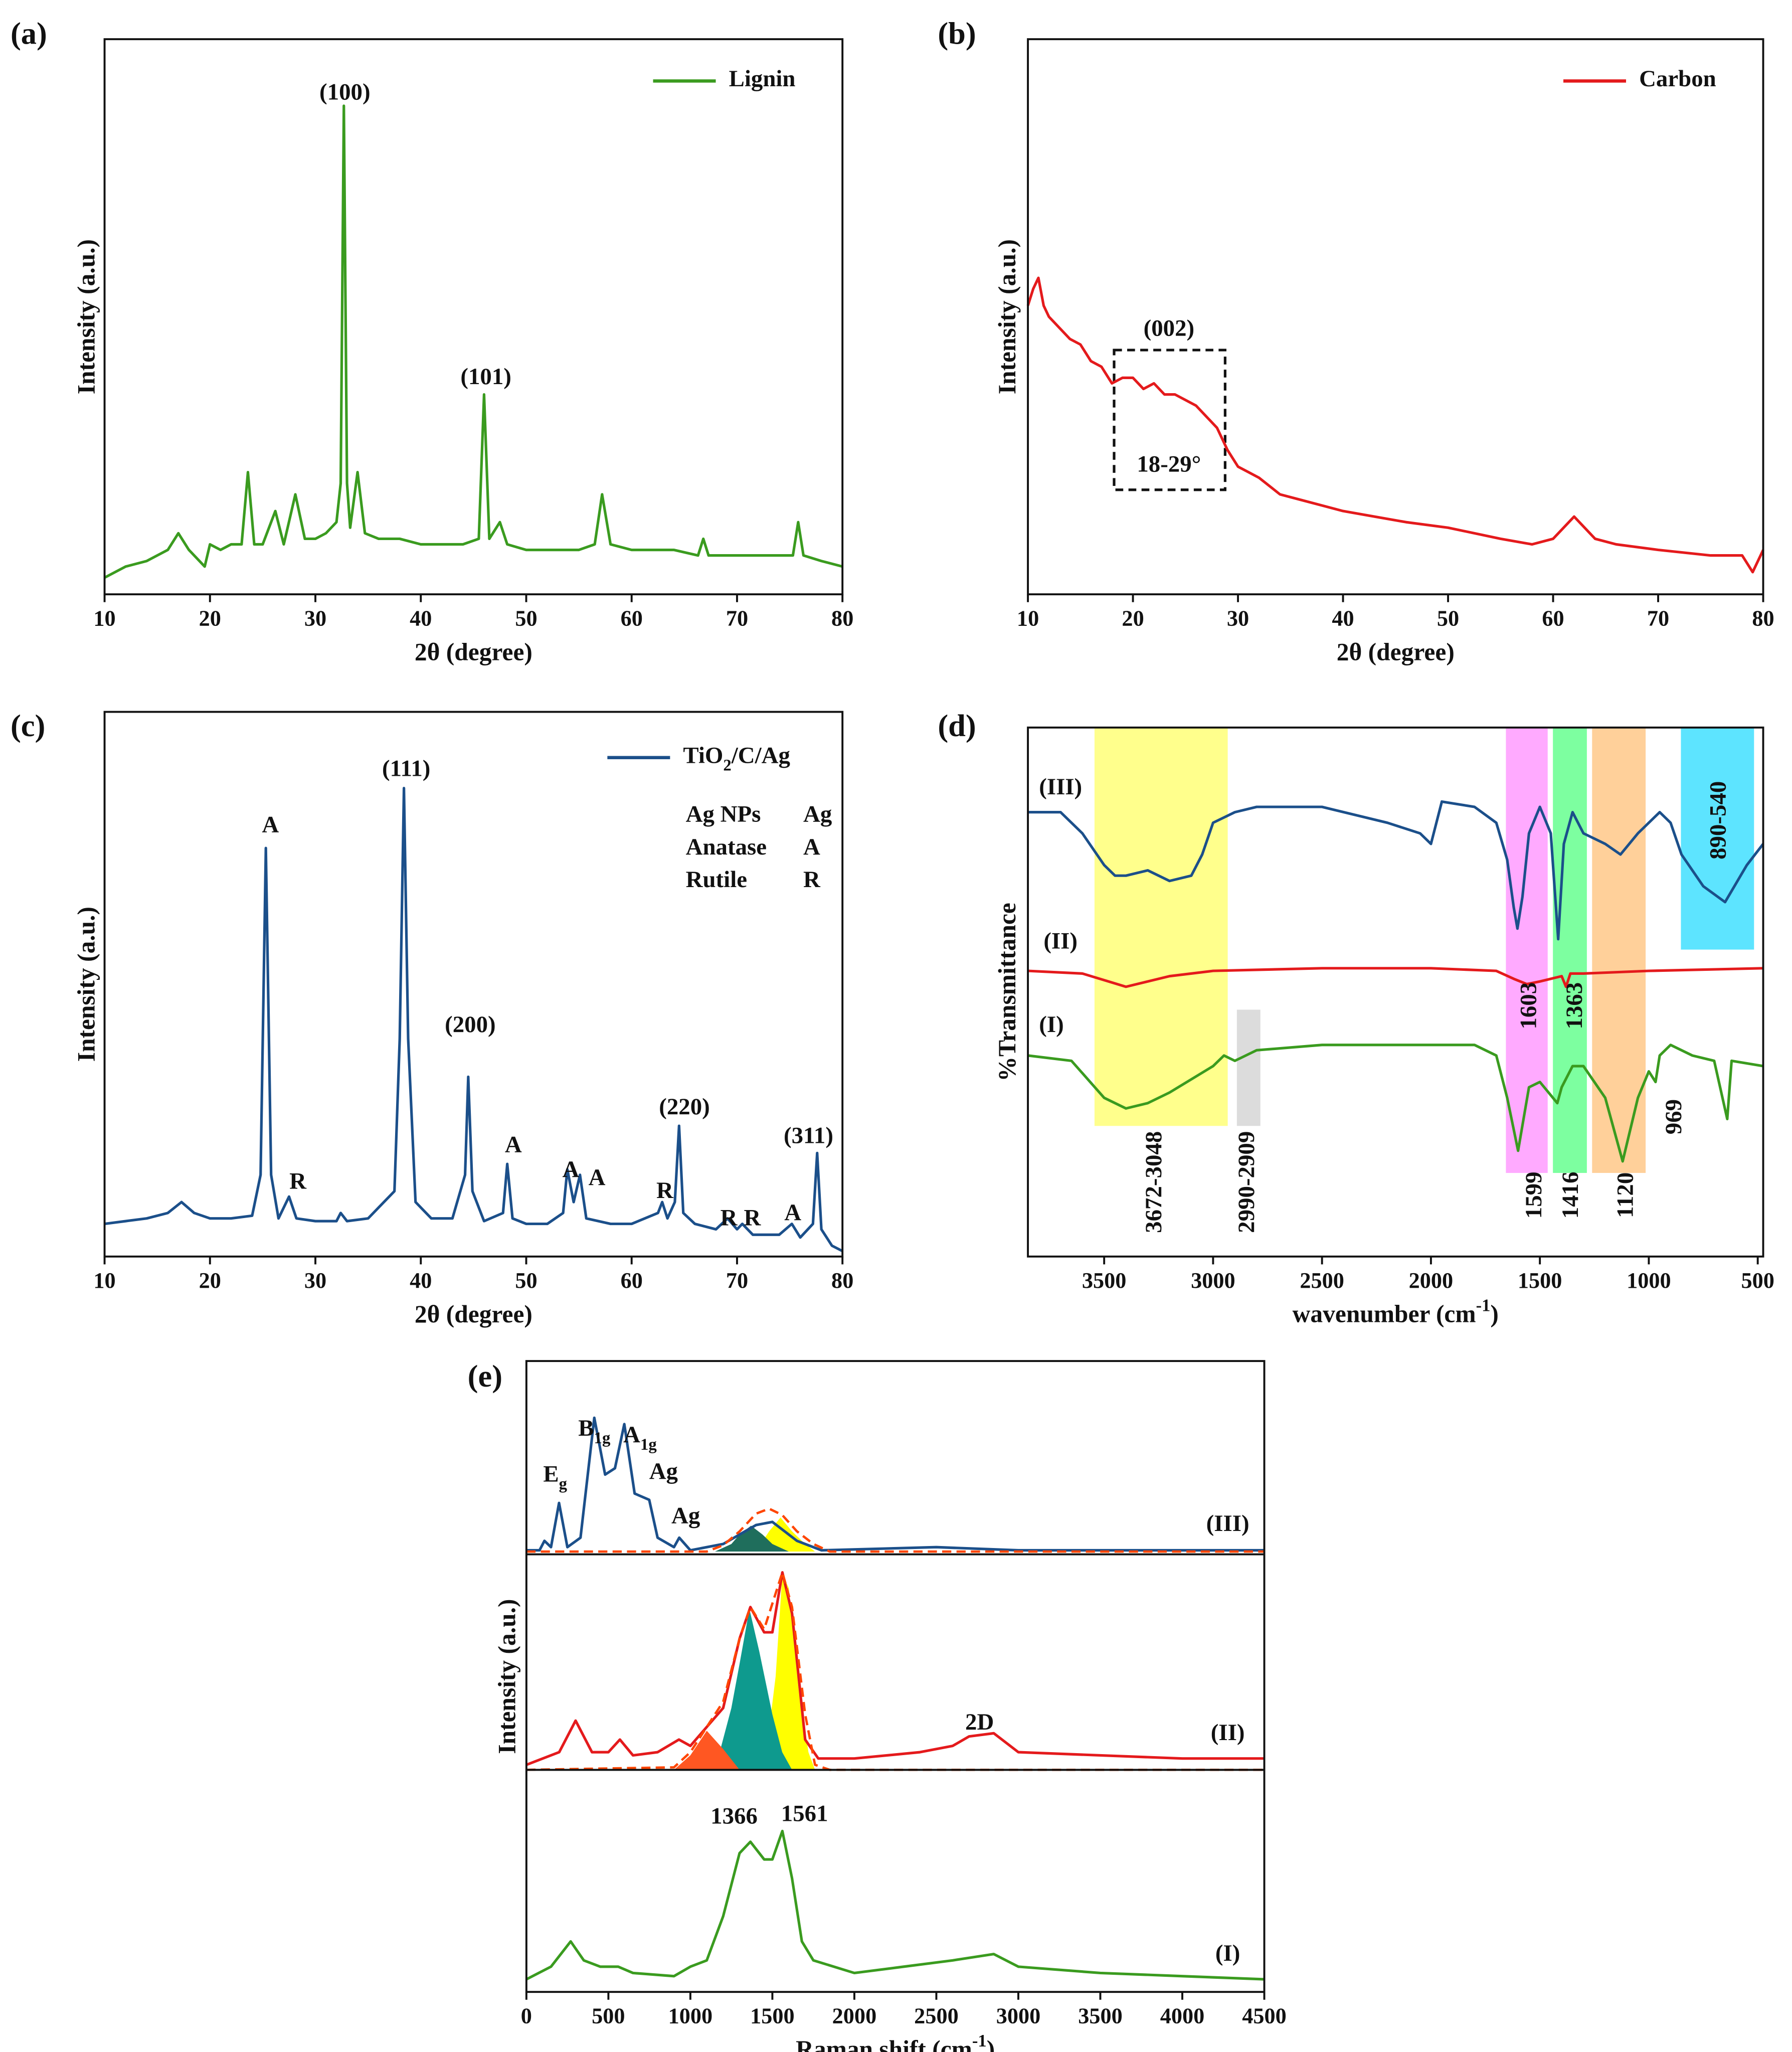 The width and height of the screenshot is (1792, 2052). I want to click on annotation: (002), so click(1169, 328).